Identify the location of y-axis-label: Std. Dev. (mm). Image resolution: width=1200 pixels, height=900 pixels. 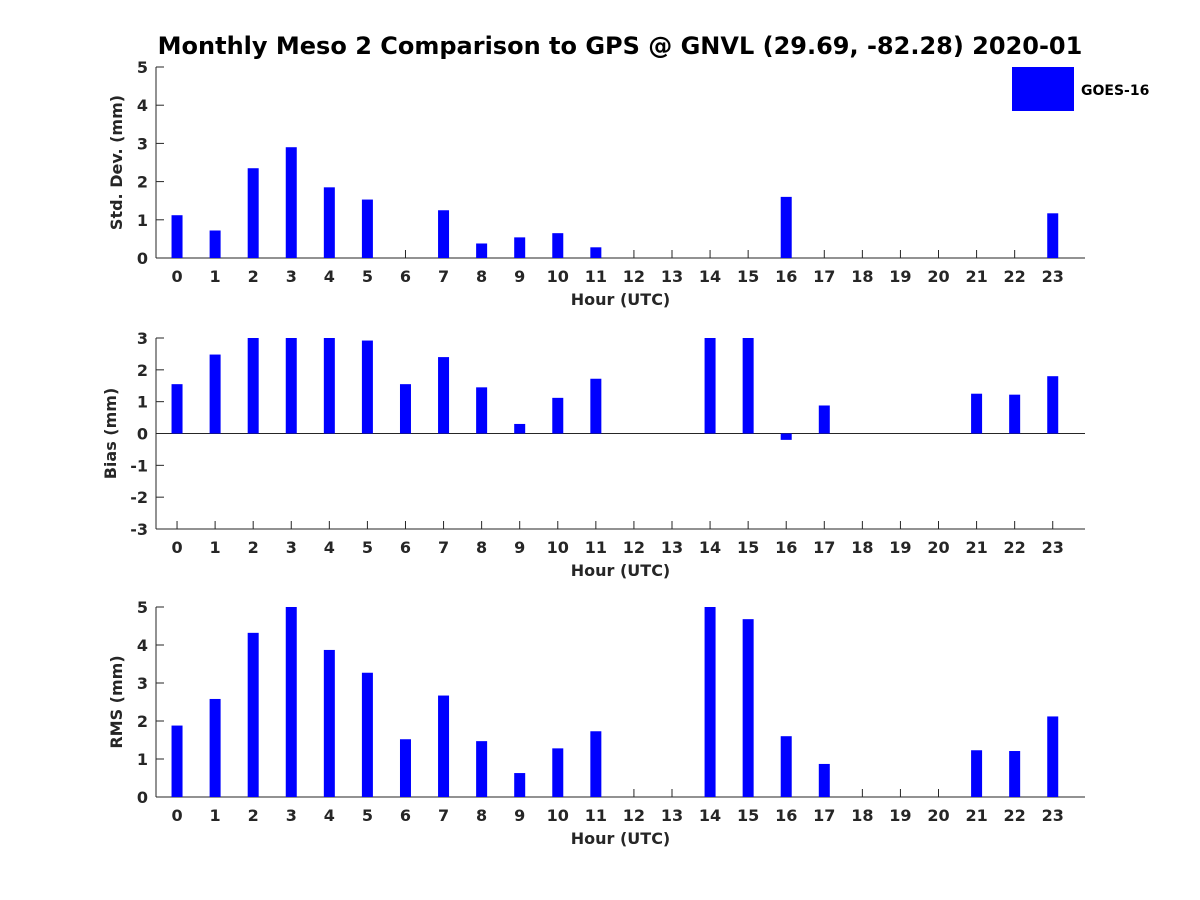
(116, 162).